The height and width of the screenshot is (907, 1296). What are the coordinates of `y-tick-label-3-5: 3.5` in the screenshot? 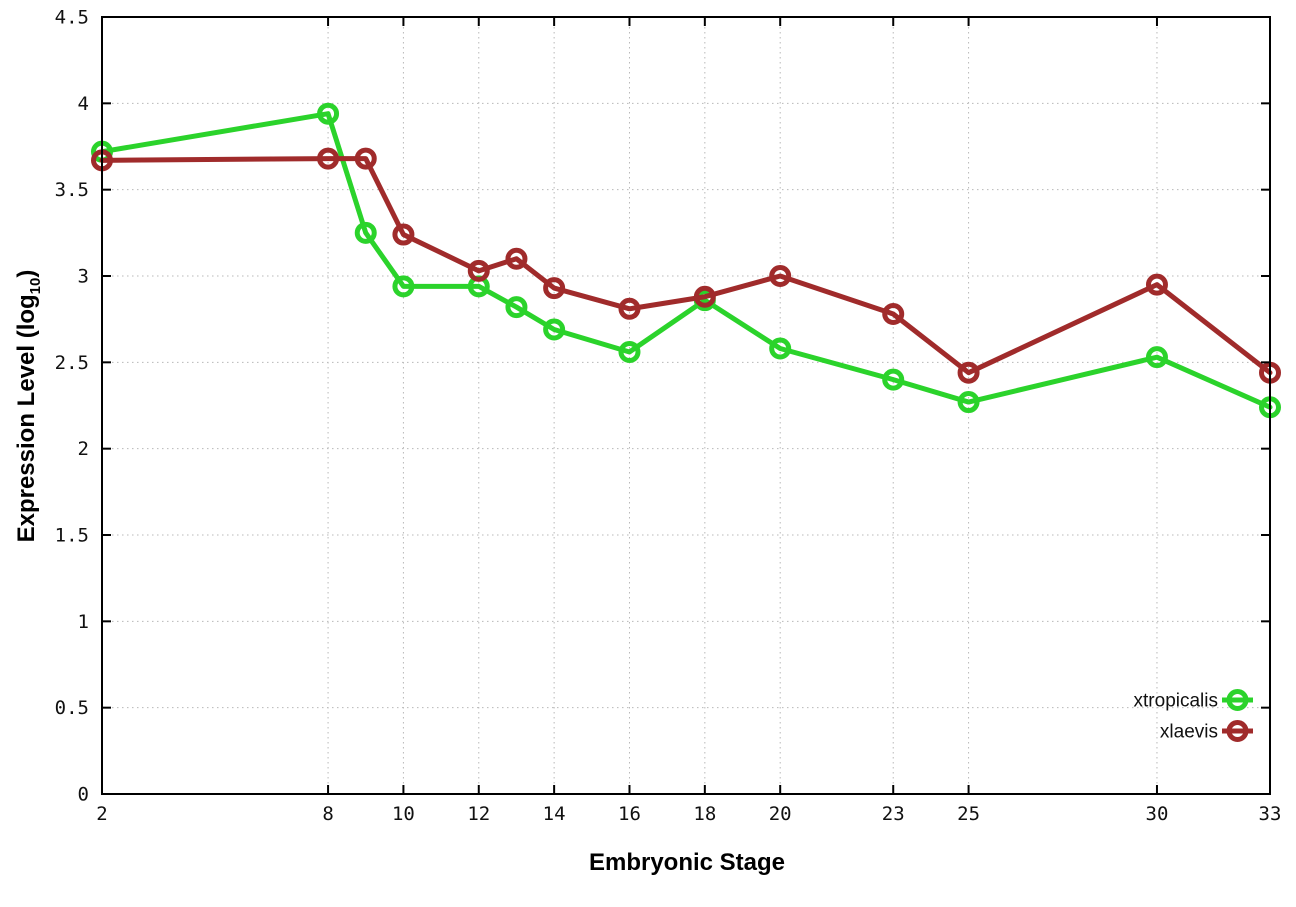 It's located at (72, 190).